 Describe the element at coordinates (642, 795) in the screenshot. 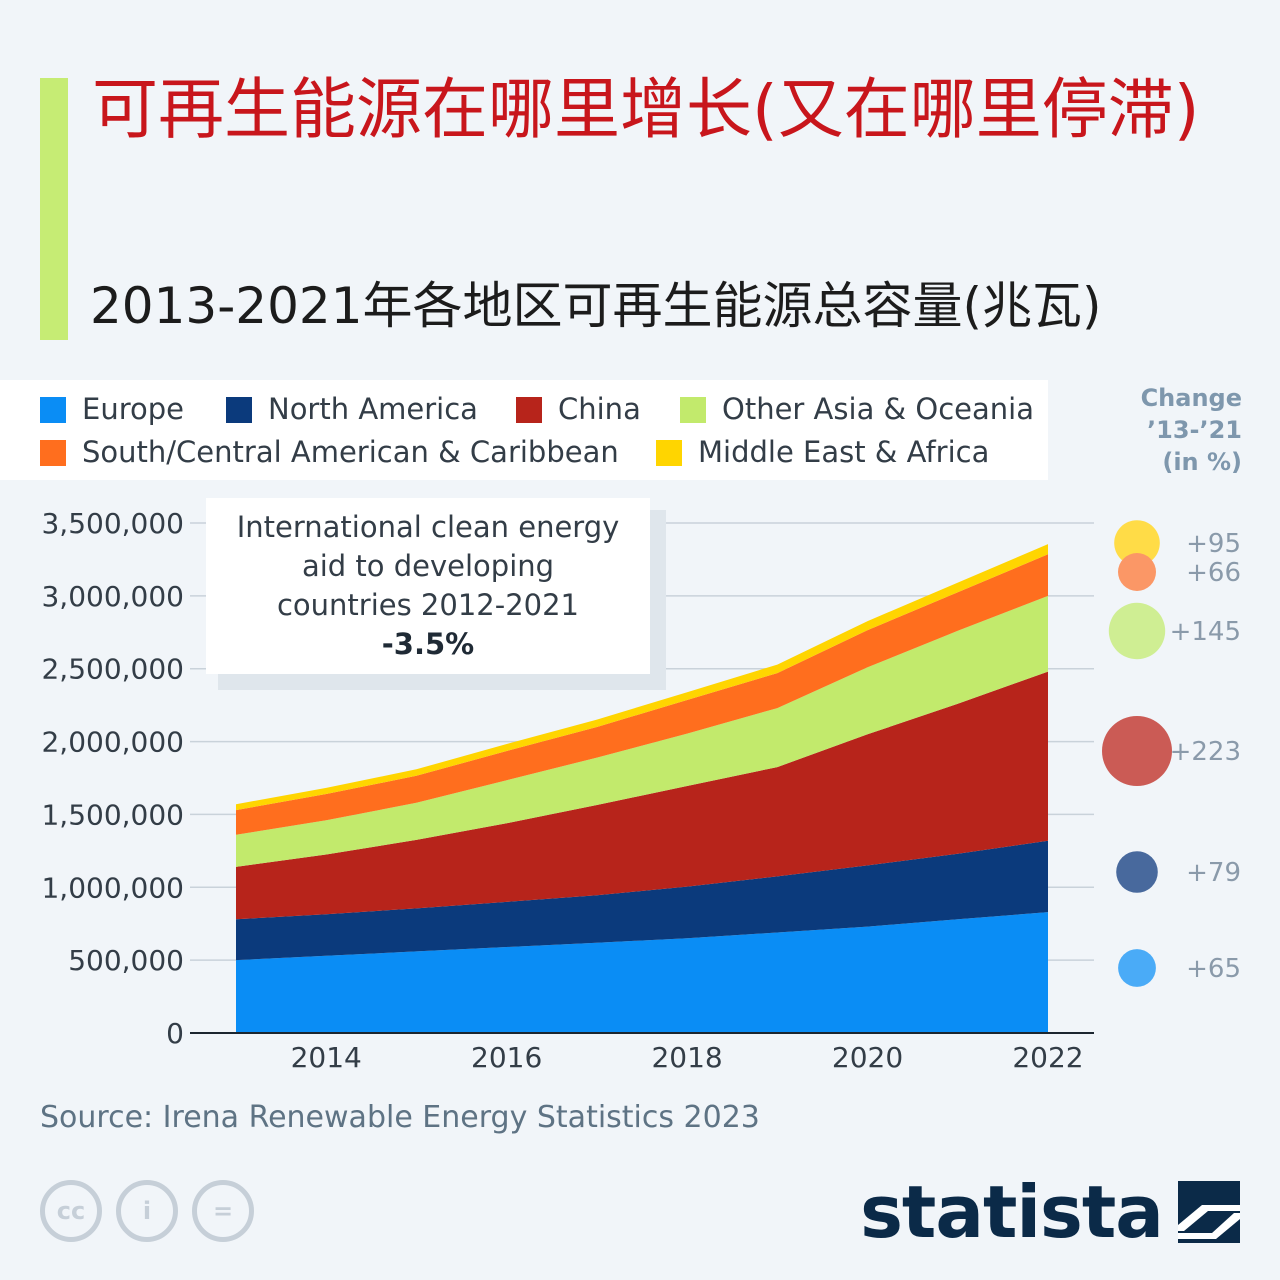

I see `area-china` at that location.